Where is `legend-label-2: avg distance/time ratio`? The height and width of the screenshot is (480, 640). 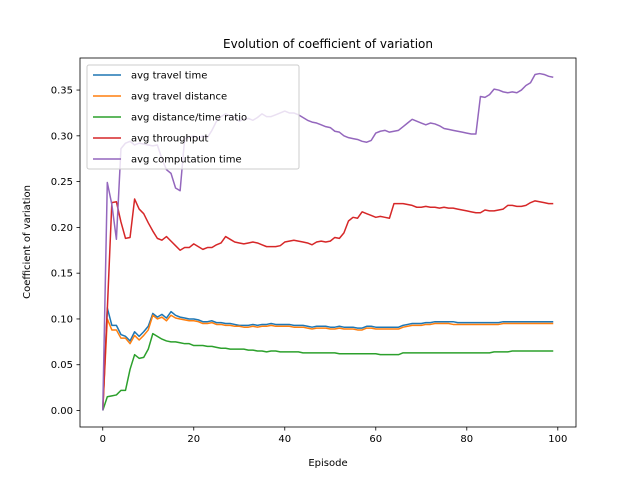
legend-label-2: avg distance/time ratio is located at coordinates (189, 118).